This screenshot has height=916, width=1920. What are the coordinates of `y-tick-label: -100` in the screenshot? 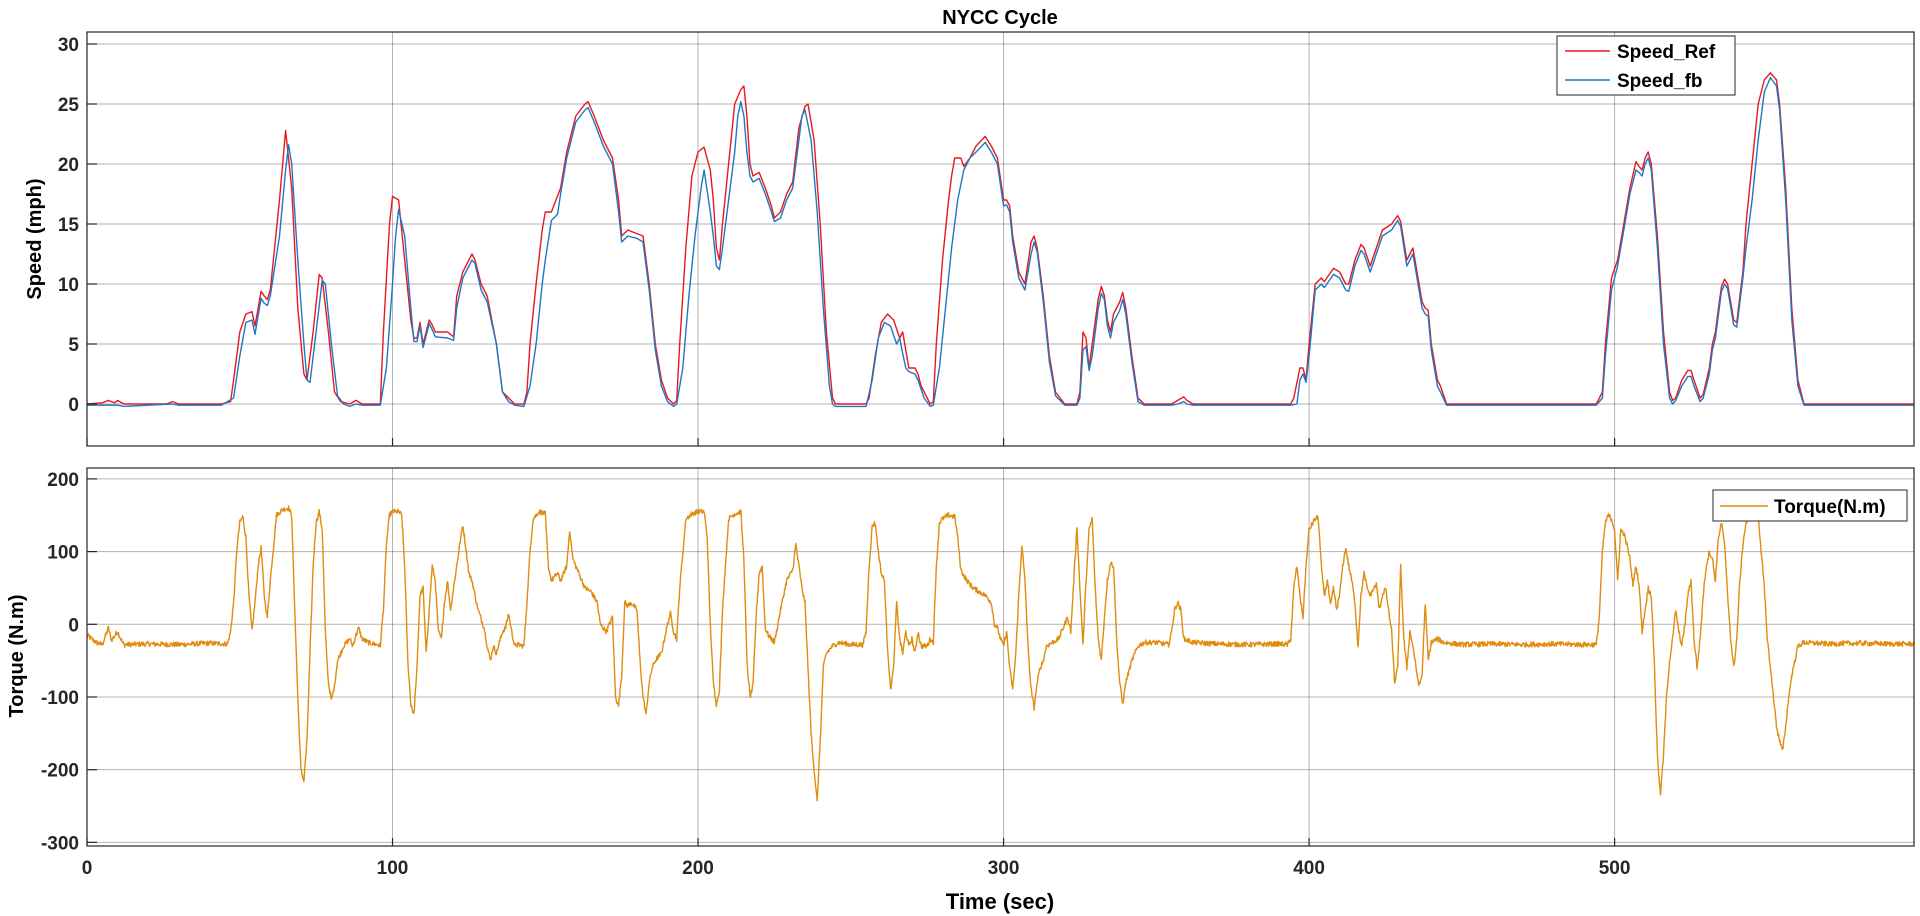 It's located at (60, 698).